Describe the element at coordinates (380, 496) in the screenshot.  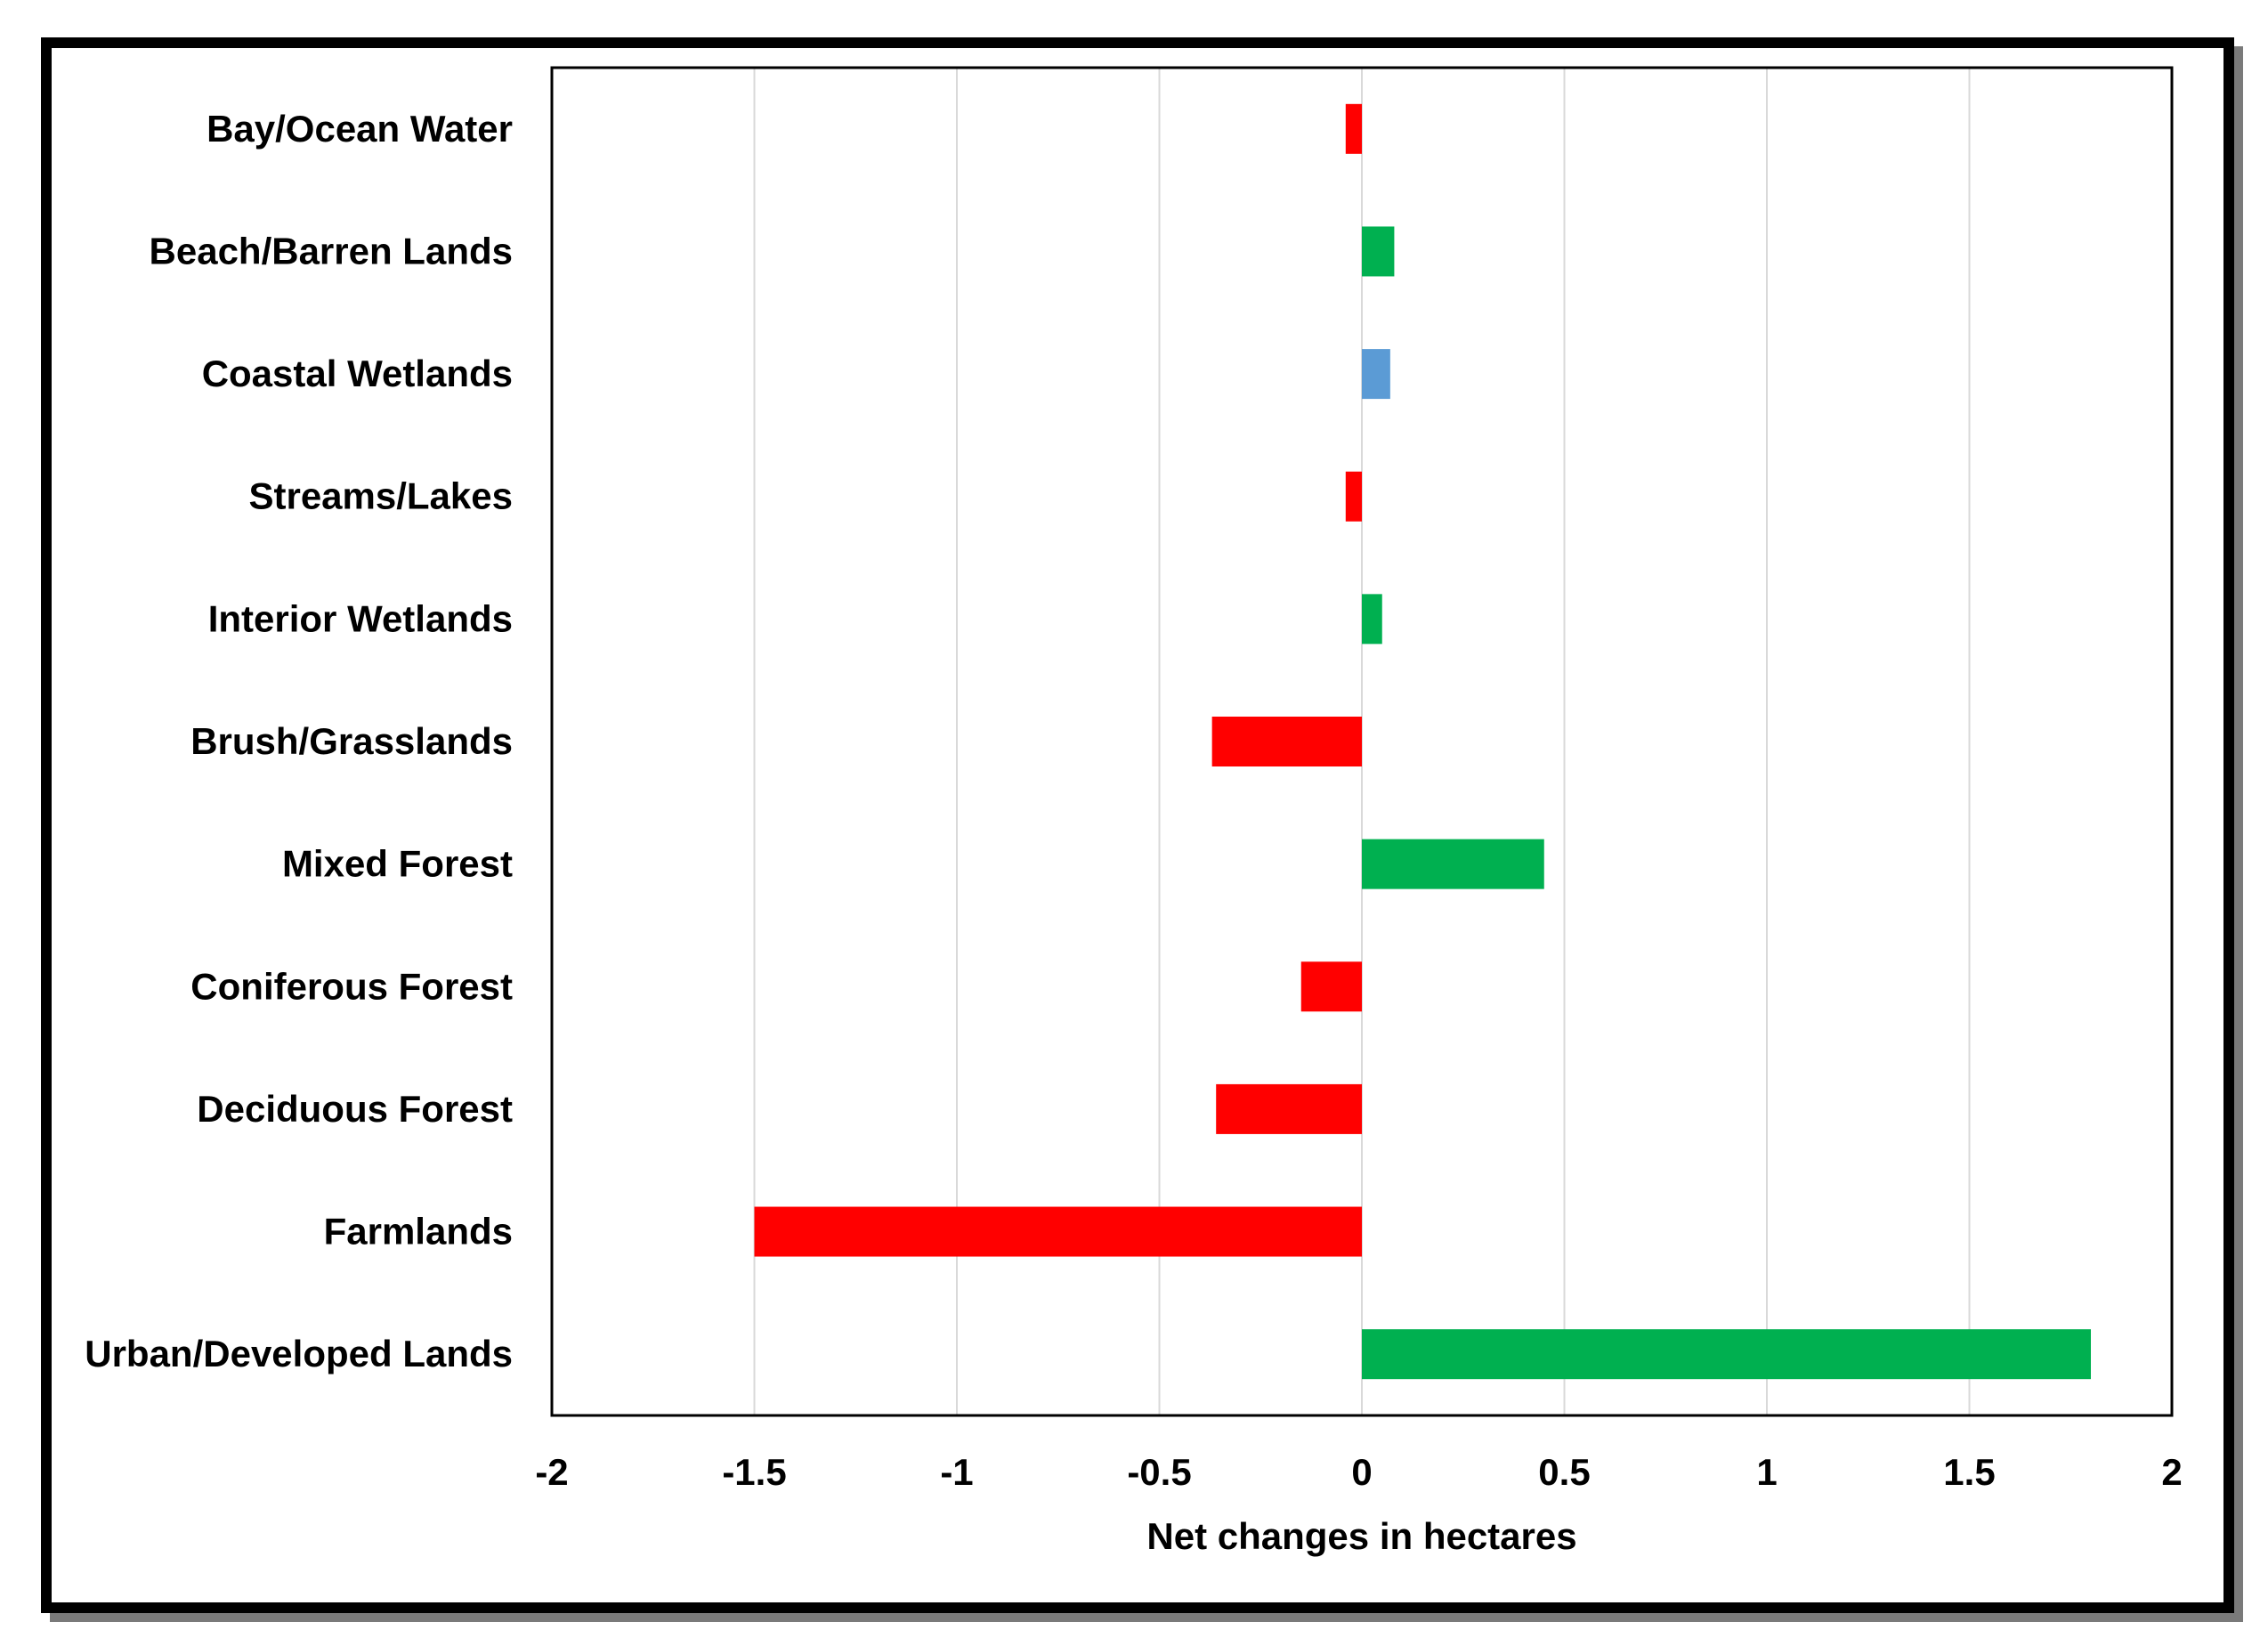
I see `category-label: Streams/Lakes` at that location.